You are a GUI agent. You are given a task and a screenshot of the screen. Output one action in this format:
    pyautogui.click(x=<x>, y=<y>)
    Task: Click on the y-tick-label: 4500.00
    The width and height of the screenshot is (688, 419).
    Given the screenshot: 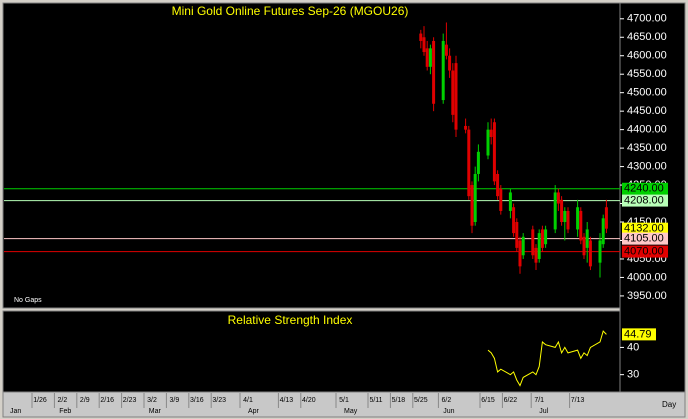 What is the action you would take?
    pyautogui.click(x=647, y=93)
    